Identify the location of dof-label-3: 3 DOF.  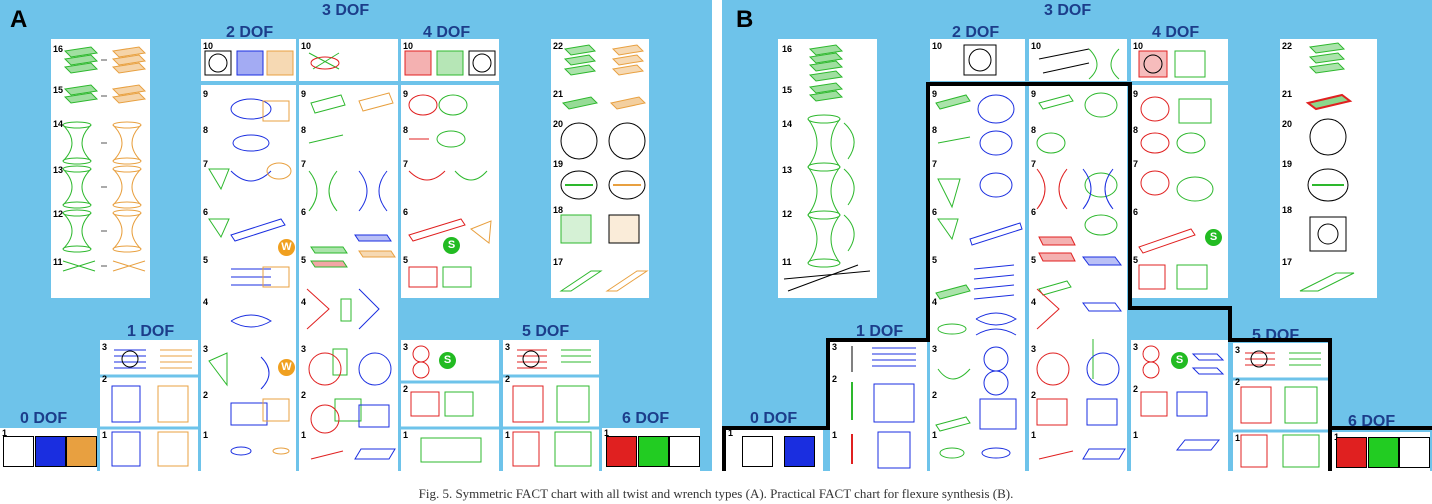
(346, 10).